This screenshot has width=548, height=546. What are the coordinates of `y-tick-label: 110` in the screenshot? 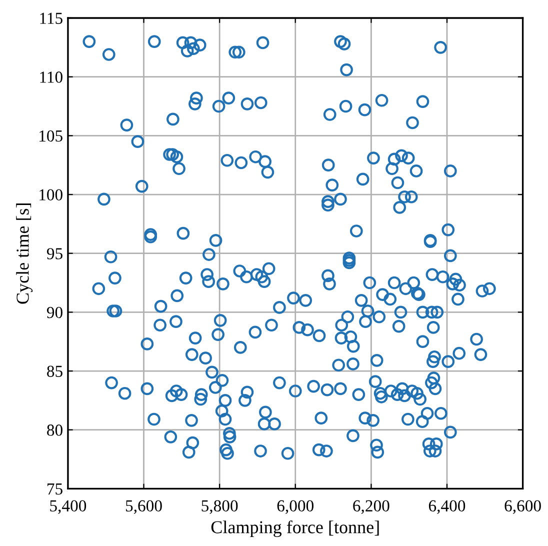 It's located at (51, 77).